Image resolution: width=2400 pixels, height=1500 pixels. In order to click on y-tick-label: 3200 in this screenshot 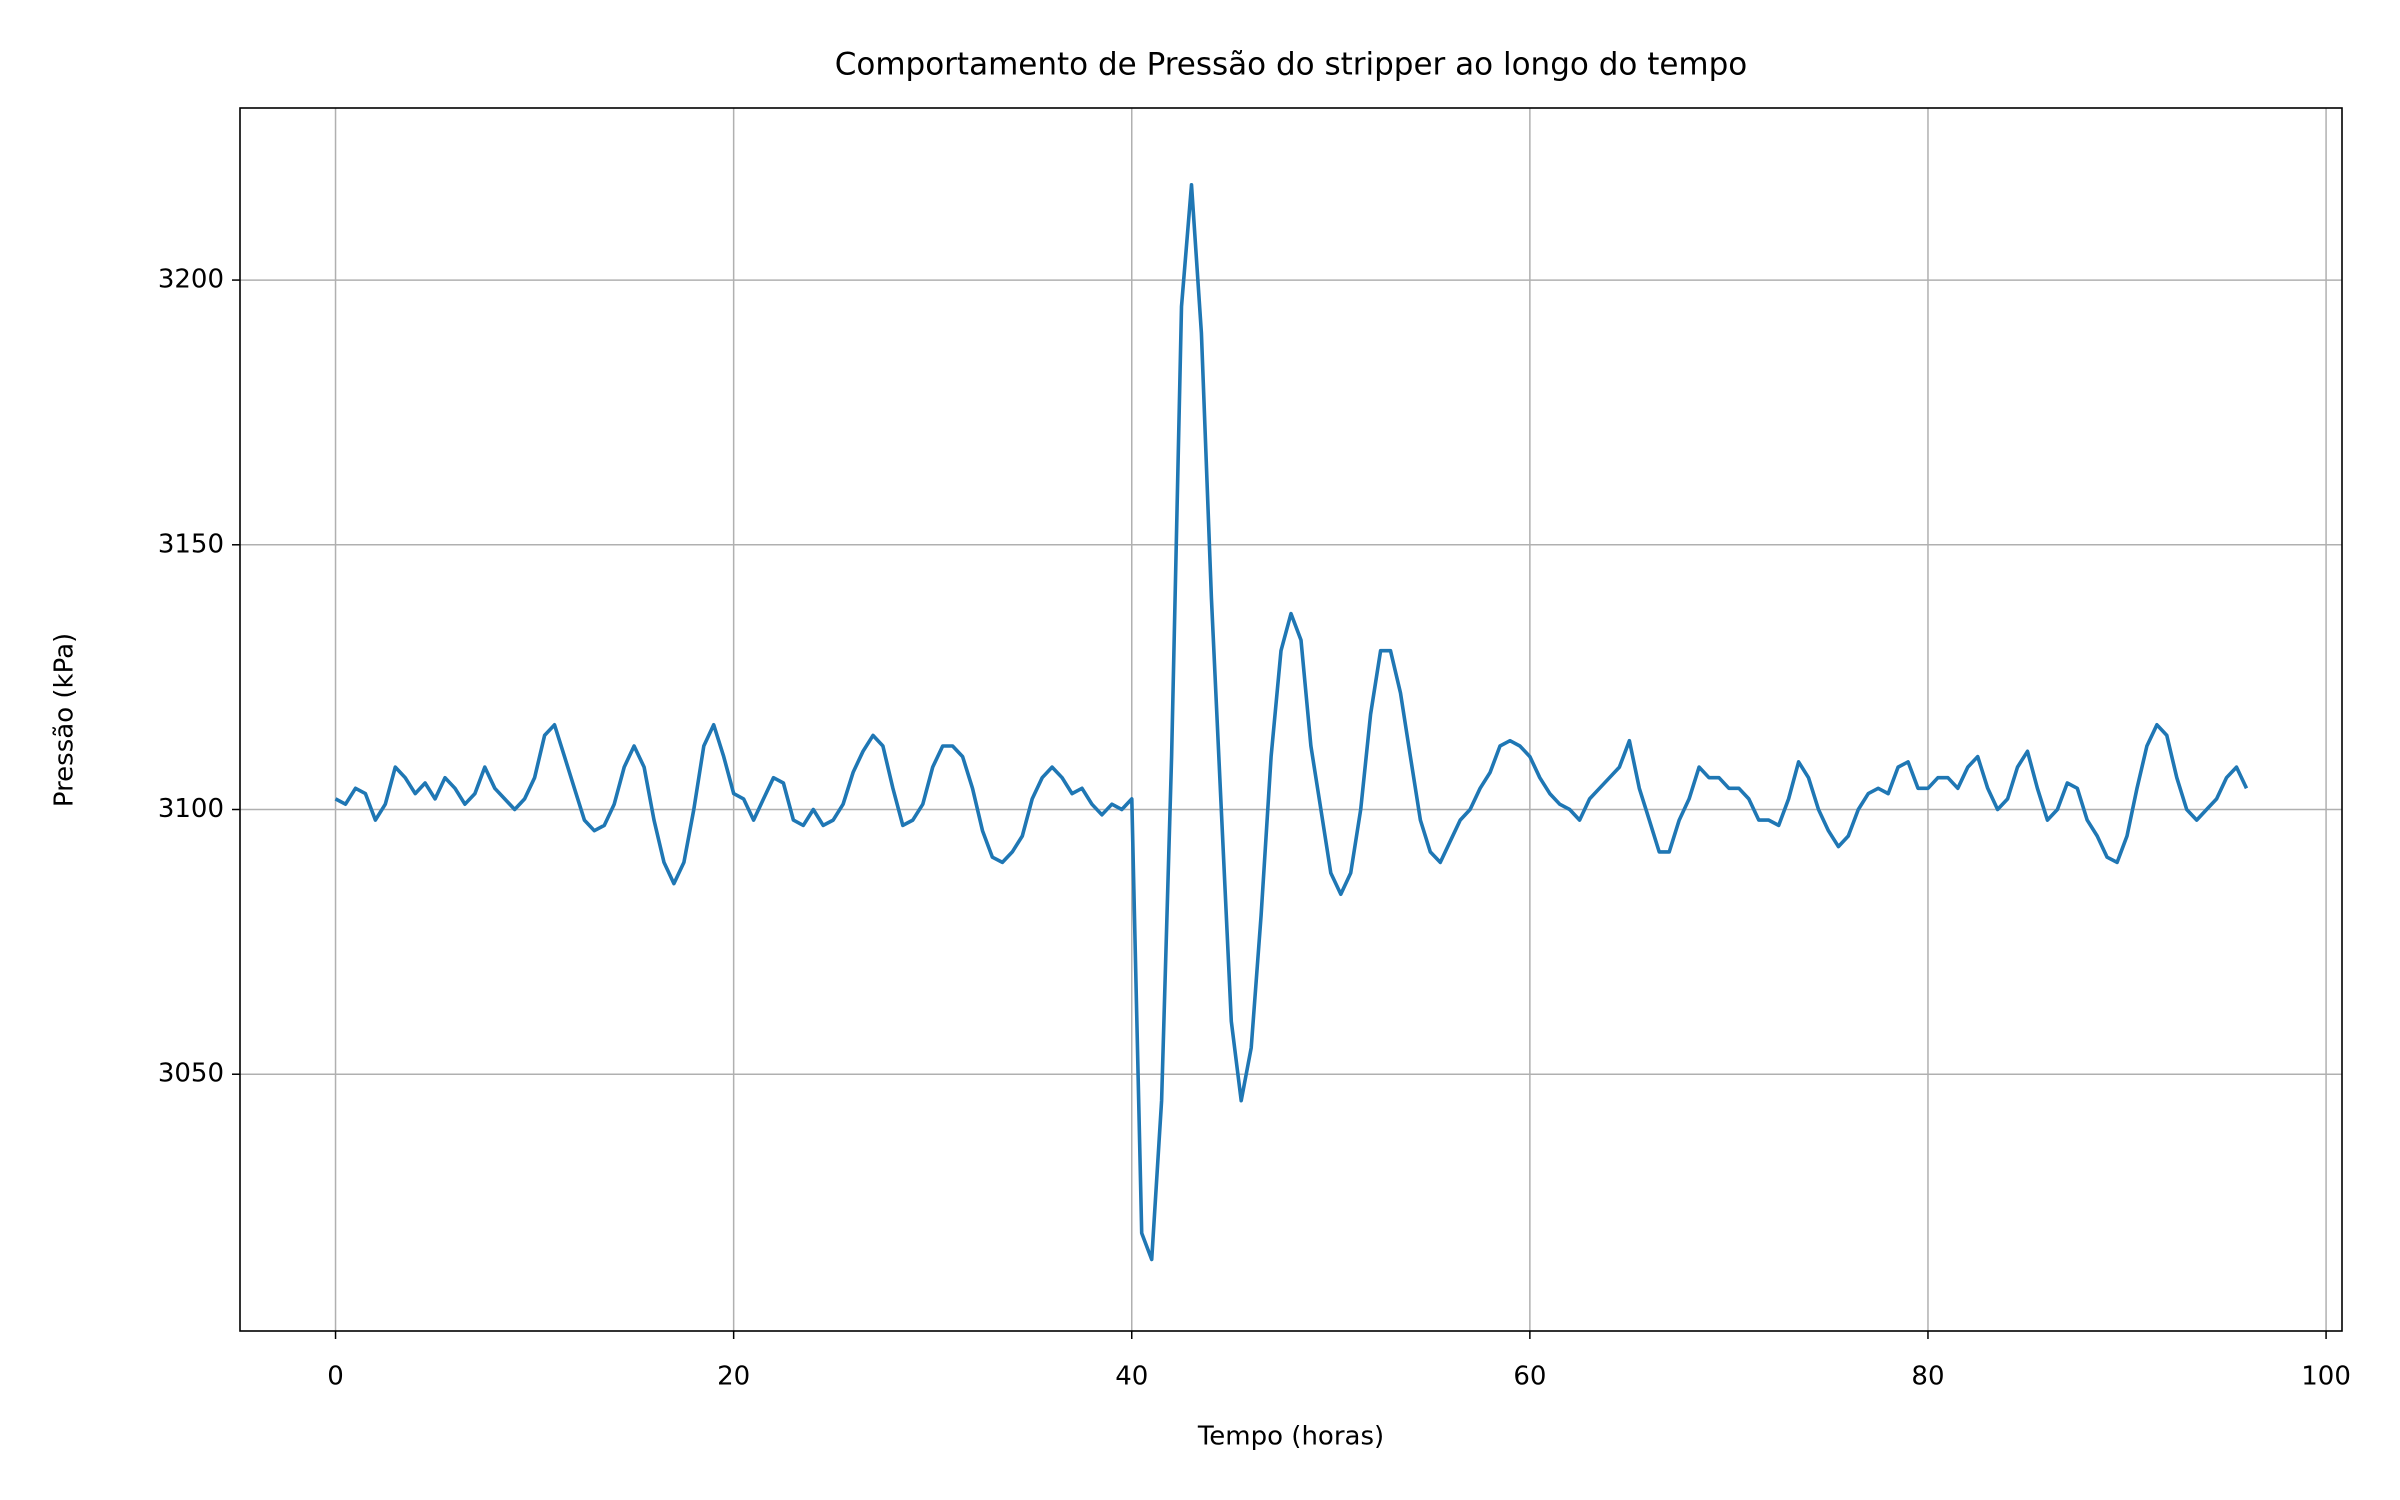, I will do `click(191, 280)`.